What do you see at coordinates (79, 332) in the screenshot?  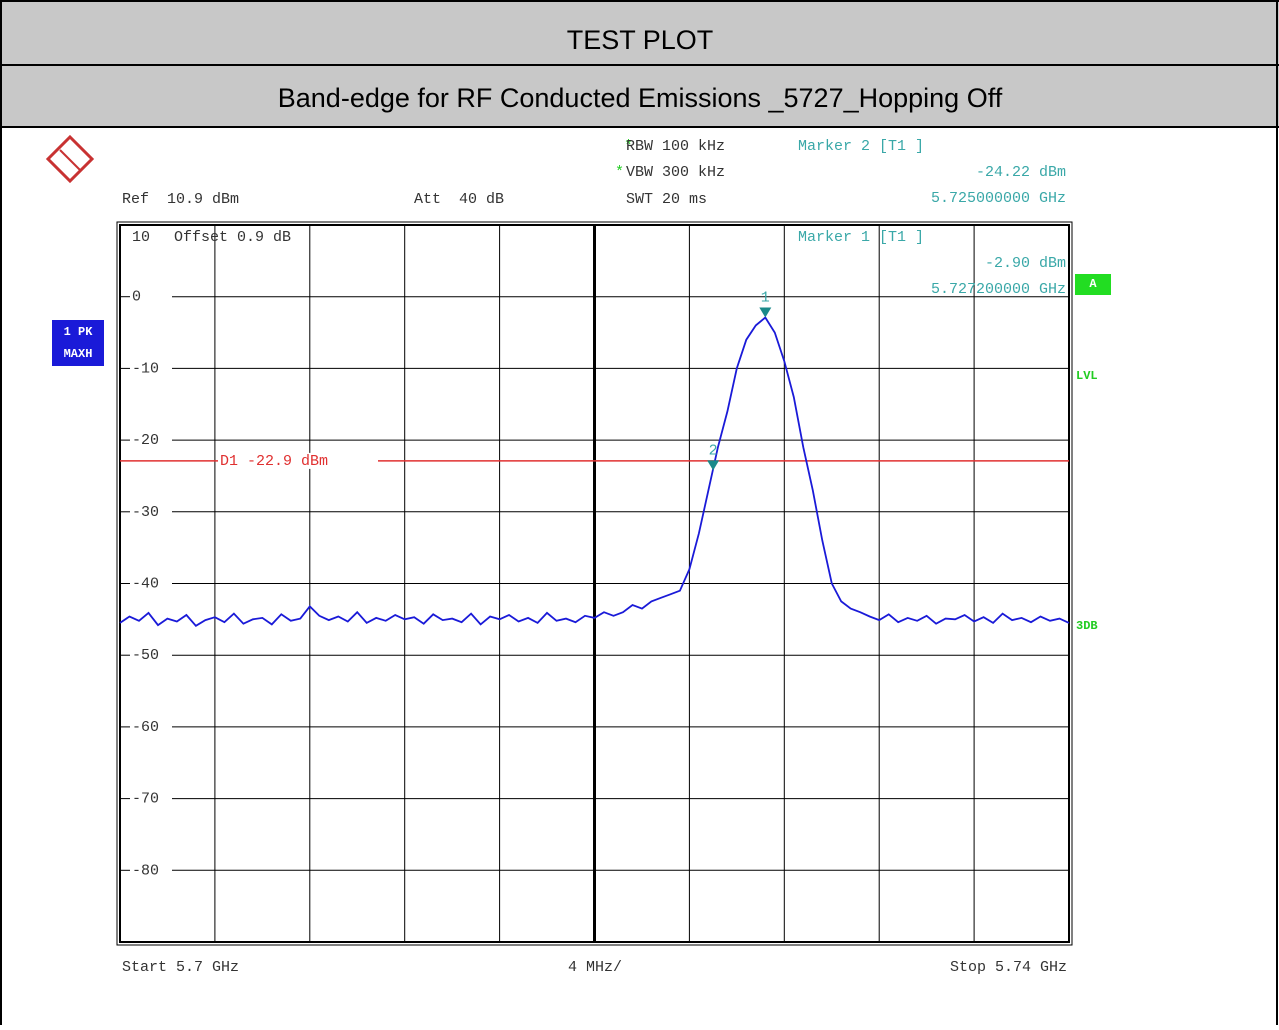 I see `trace-label: 1 PK` at bounding box center [79, 332].